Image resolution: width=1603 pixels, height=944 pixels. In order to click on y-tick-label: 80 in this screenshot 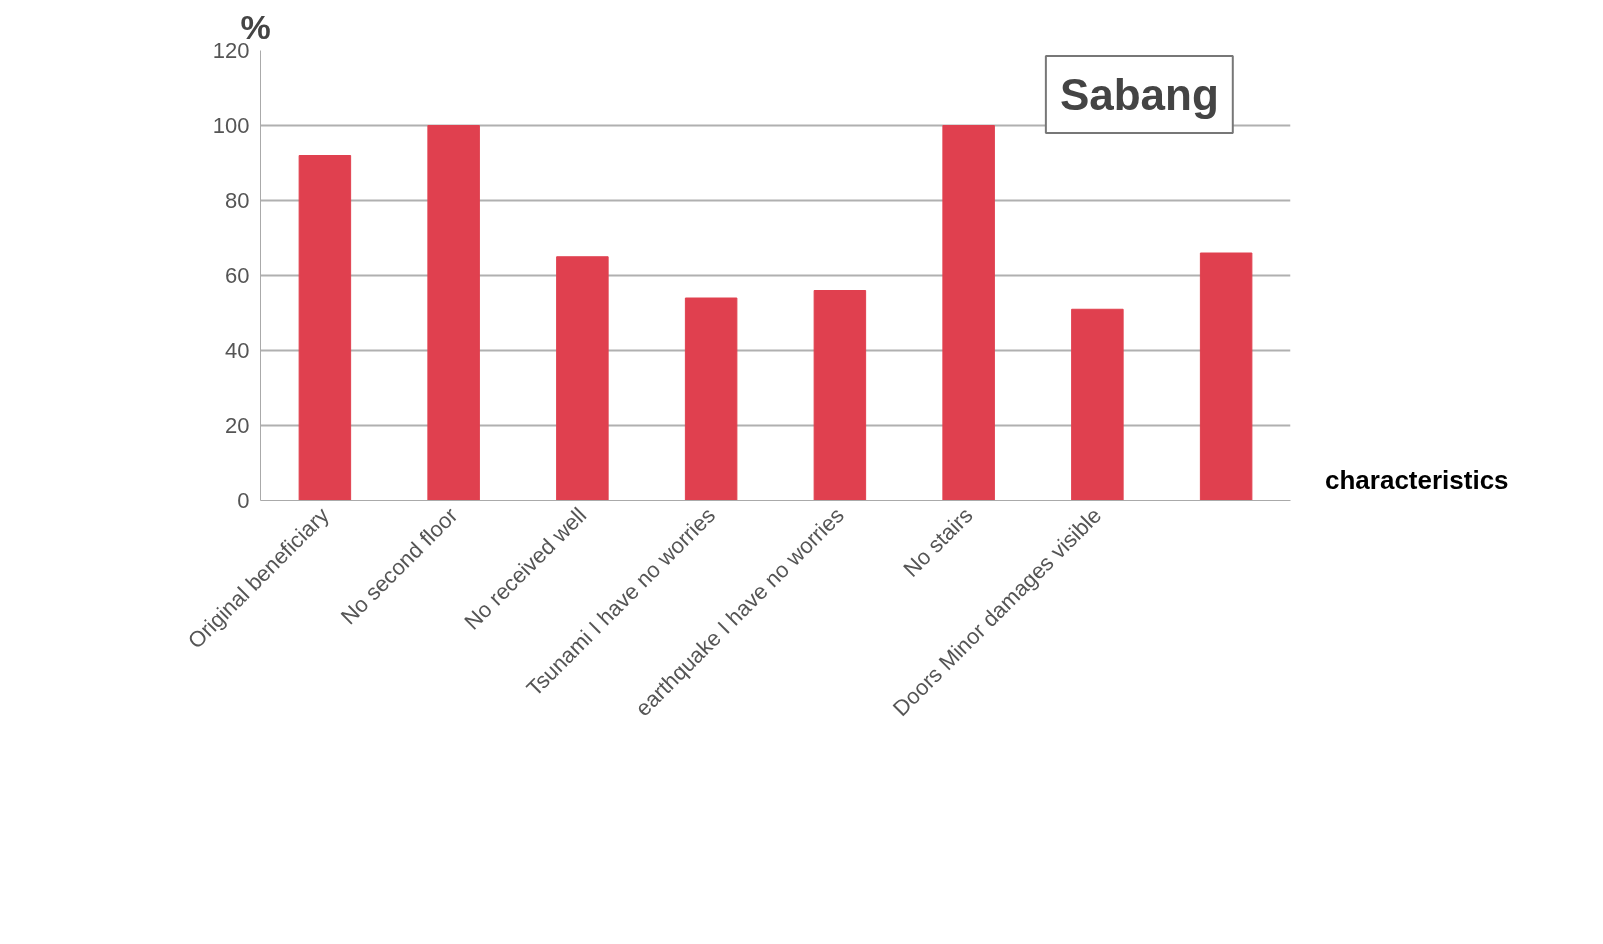, I will do `click(237, 200)`.